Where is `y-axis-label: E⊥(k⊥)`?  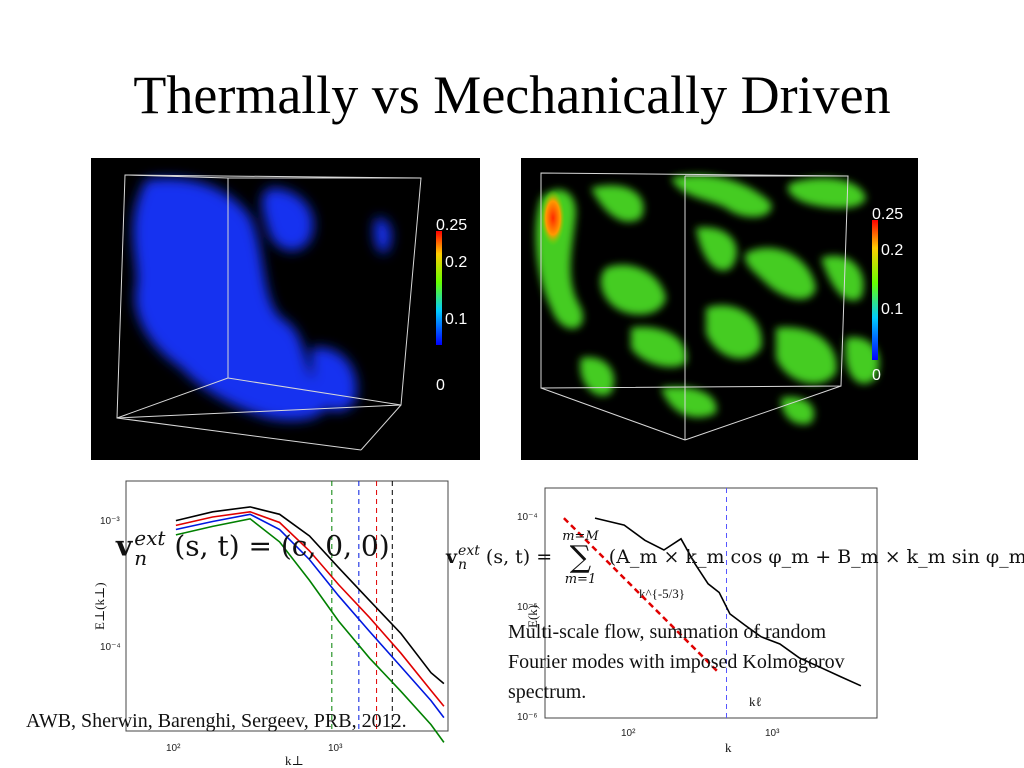
y-axis-label: E⊥(k⊥) is located at coordinates (99, 606).